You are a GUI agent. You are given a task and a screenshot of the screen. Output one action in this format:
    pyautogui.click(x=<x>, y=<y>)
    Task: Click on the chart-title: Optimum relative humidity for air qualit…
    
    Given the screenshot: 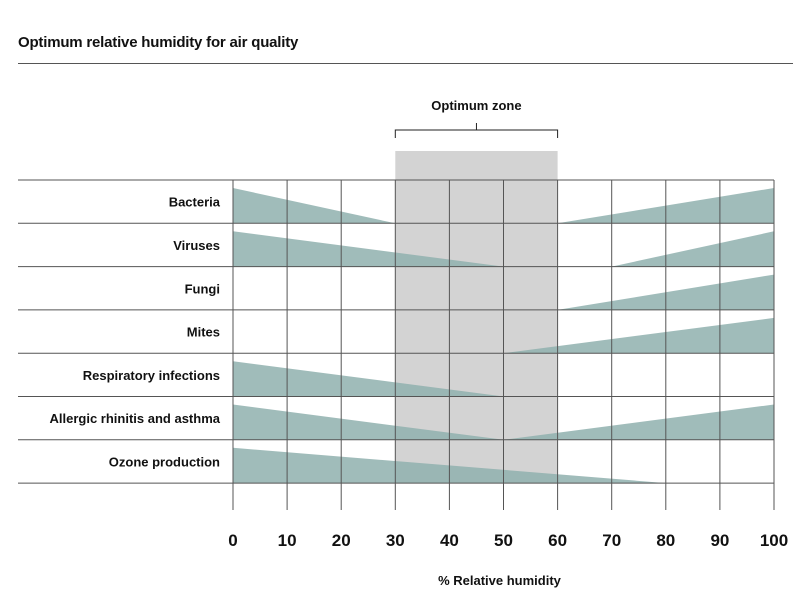 What is the action you would take?
    pyautogui.click(x=158, y=42)
    